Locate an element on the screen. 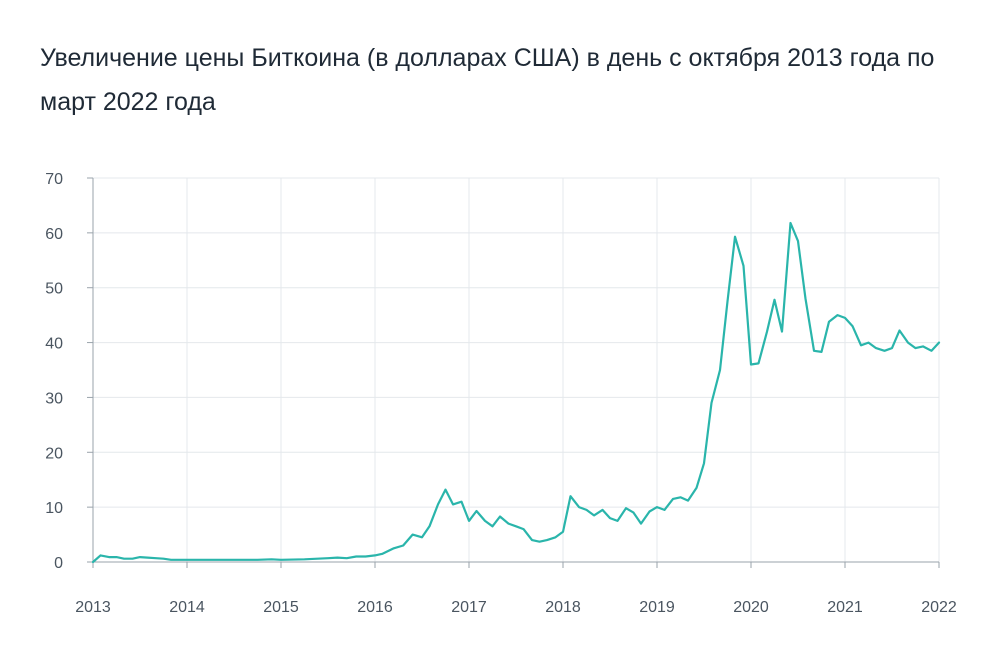  y-tick-label: 10 is located at coordinates (54, 508).